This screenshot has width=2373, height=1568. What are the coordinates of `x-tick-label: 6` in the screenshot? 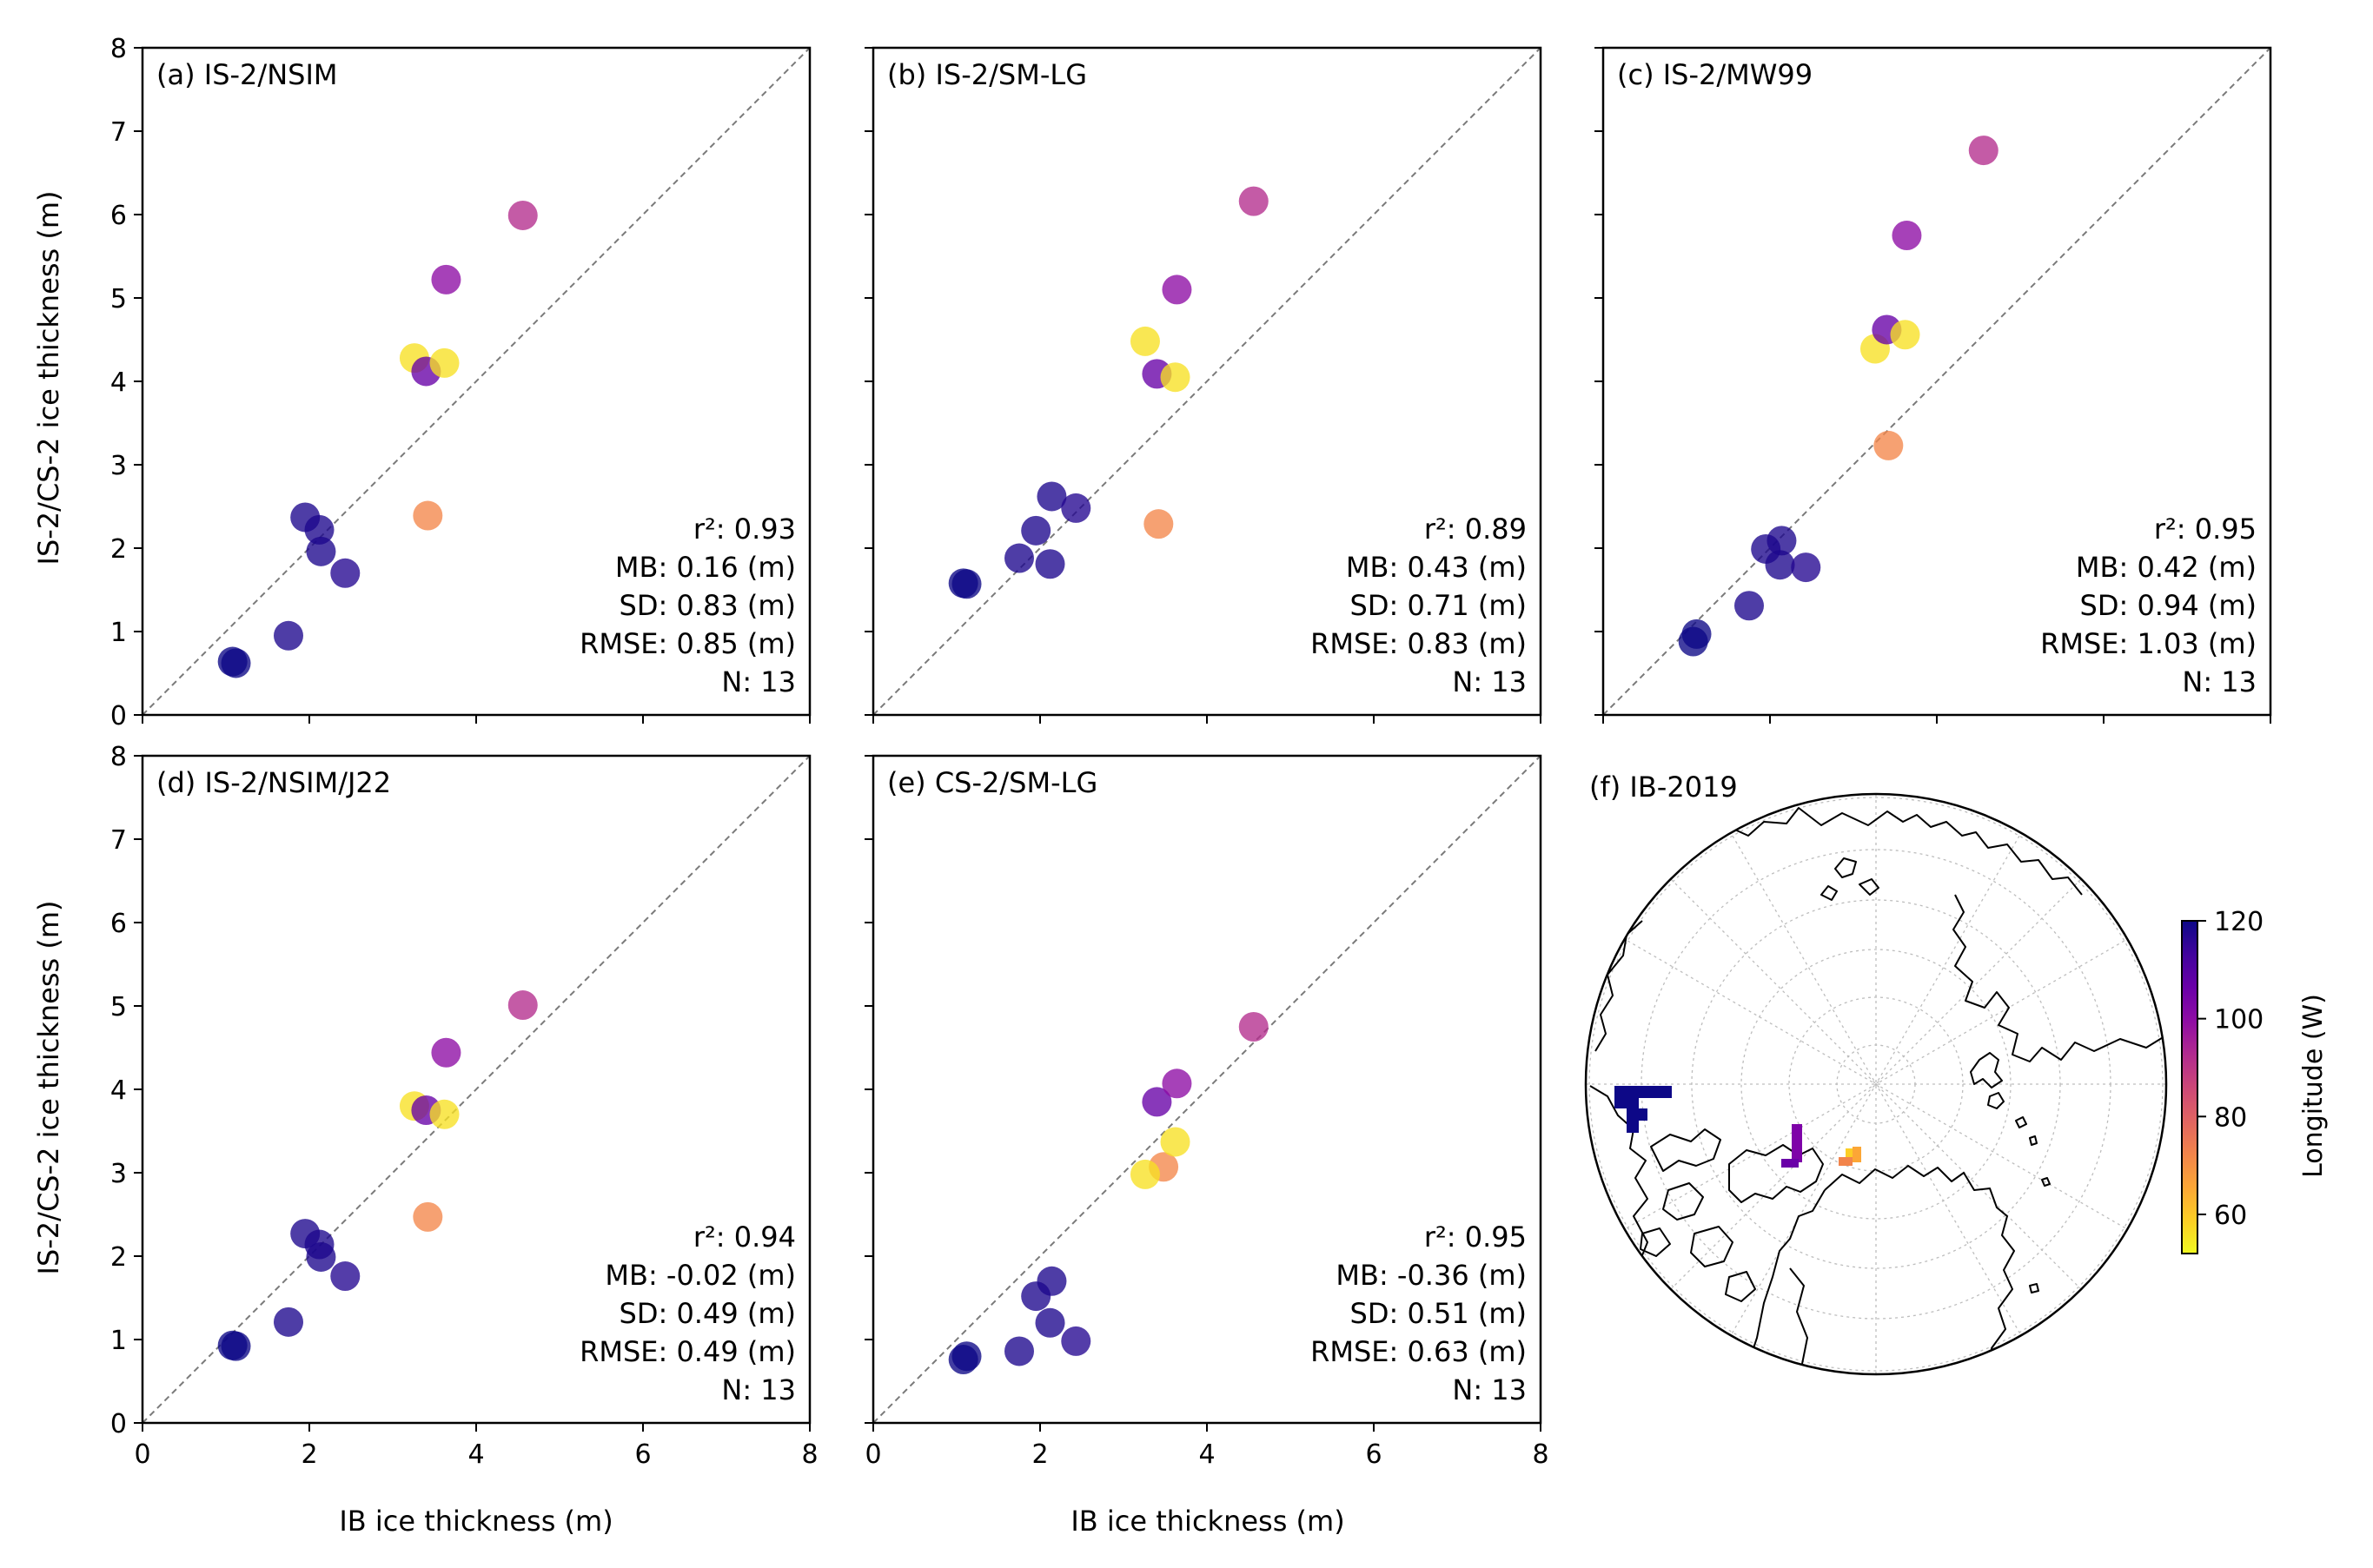 It's located at (643, 1454).